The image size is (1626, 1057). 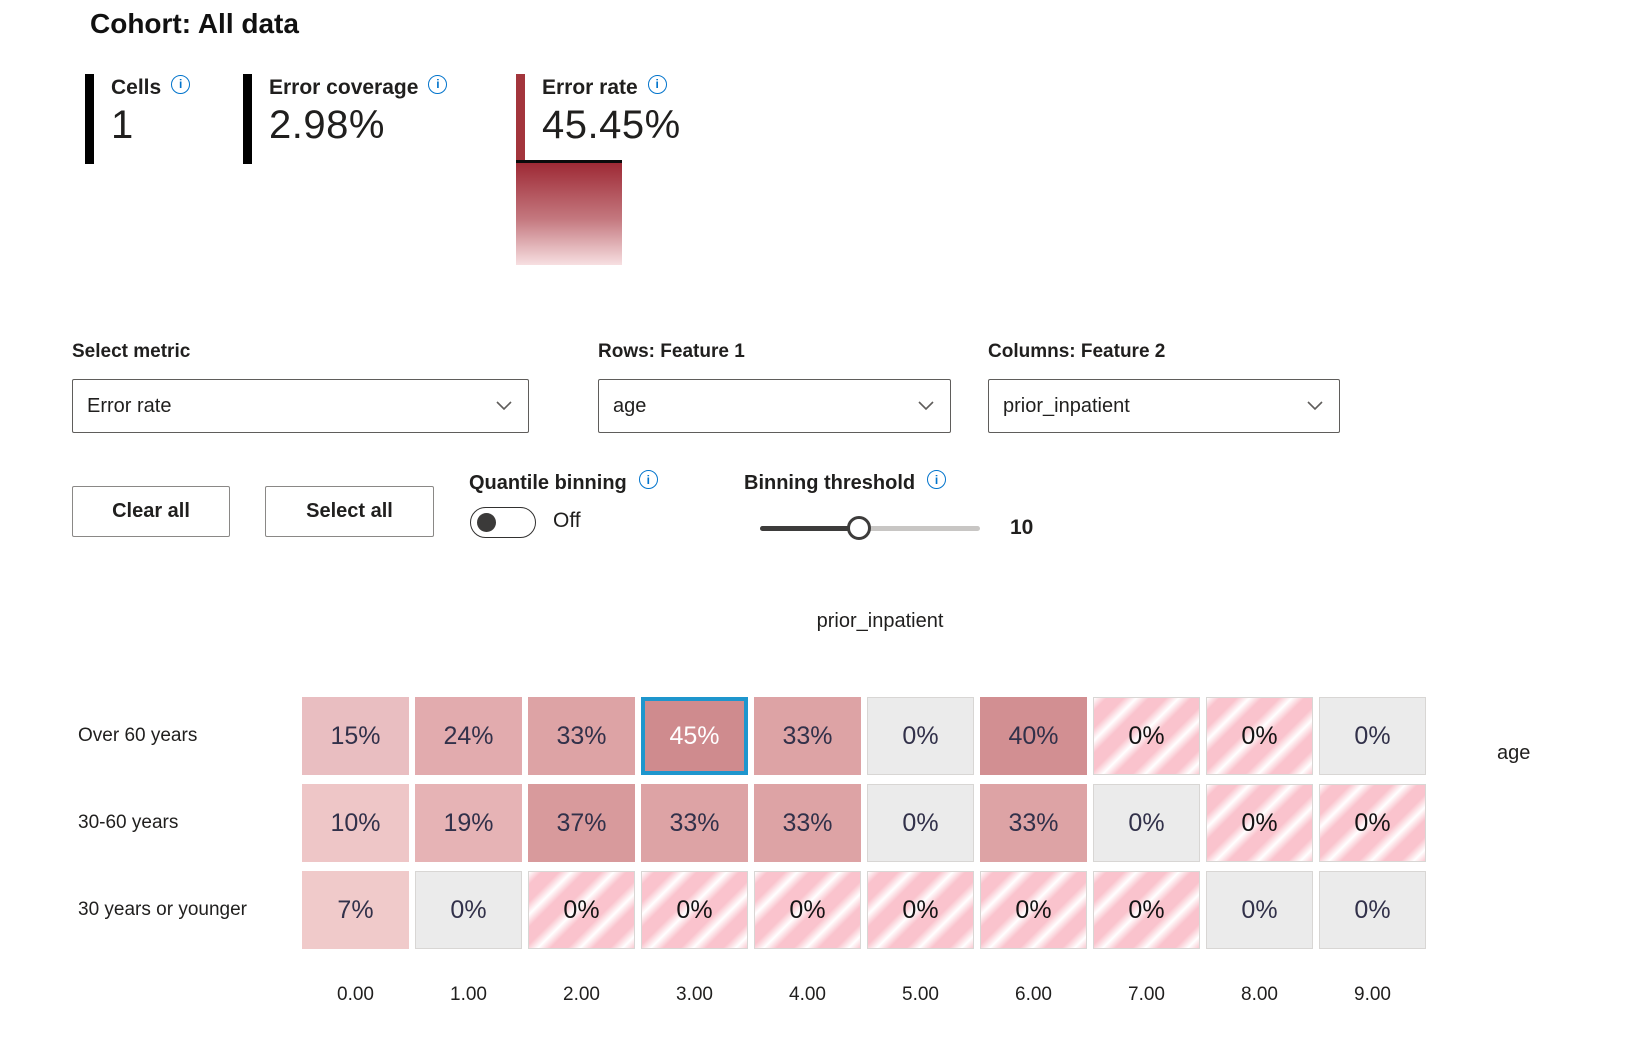 What do you see at coordinates (355, 736) in the screenshot?
I see `heatmap-cell-r0-c0: 15%` at bounding box center [355, 736].